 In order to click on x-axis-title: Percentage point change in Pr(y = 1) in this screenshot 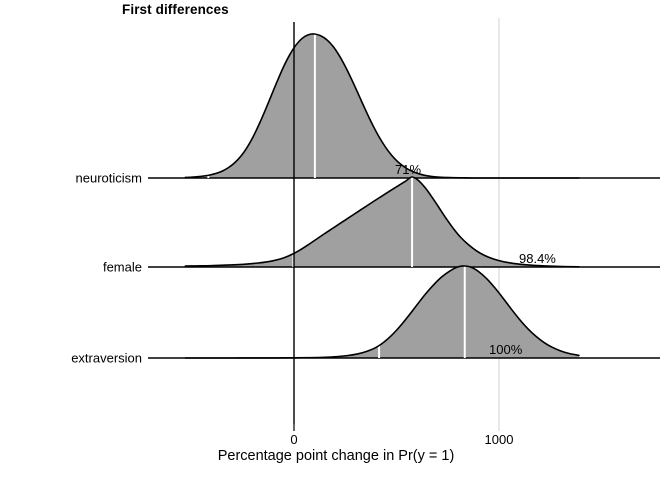, I will do `click(336, 456)`.